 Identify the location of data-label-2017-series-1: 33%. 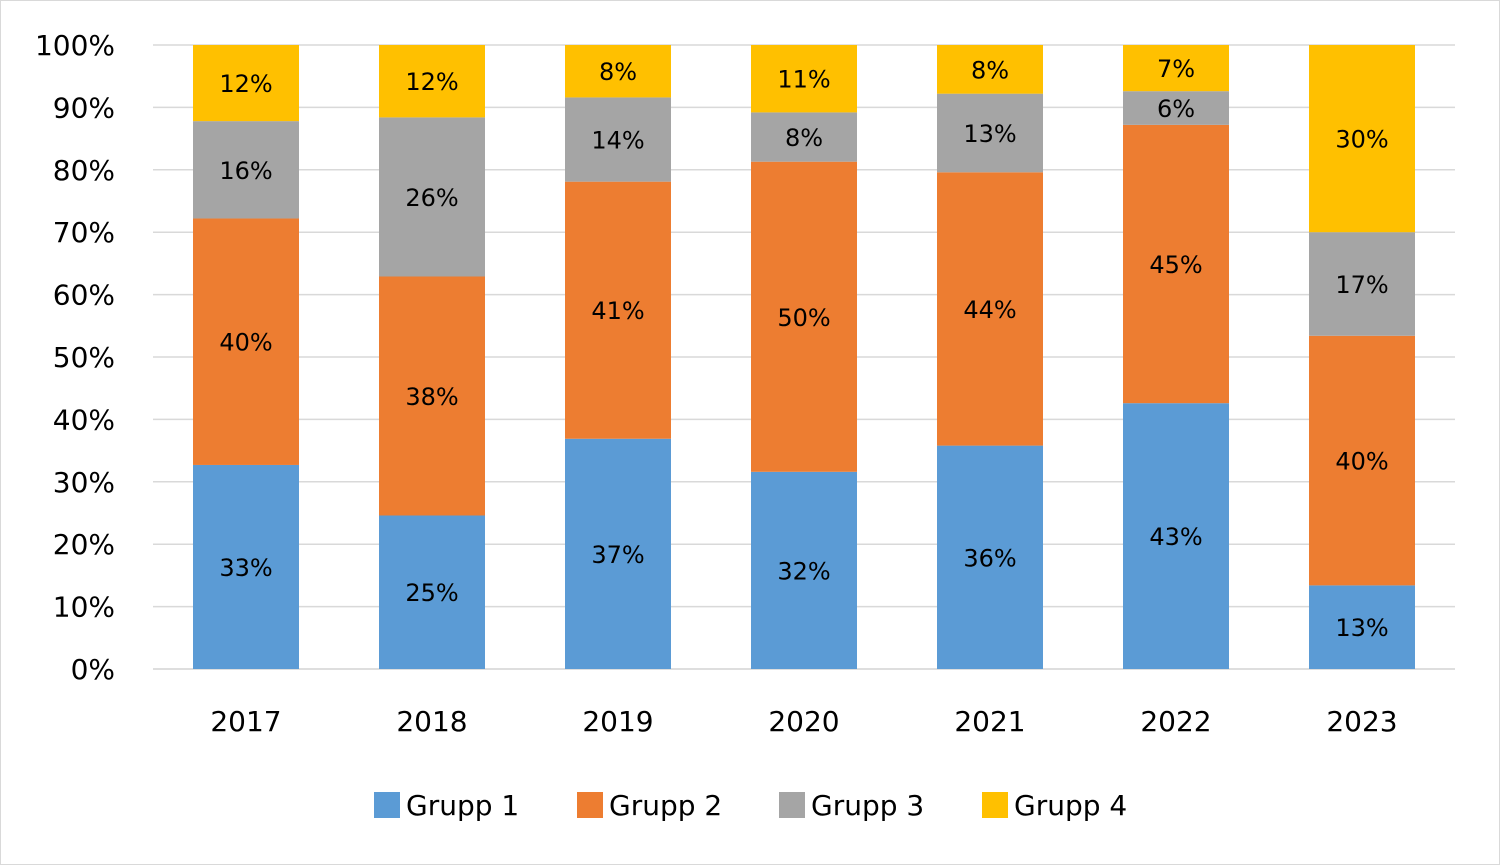
(245, 568).